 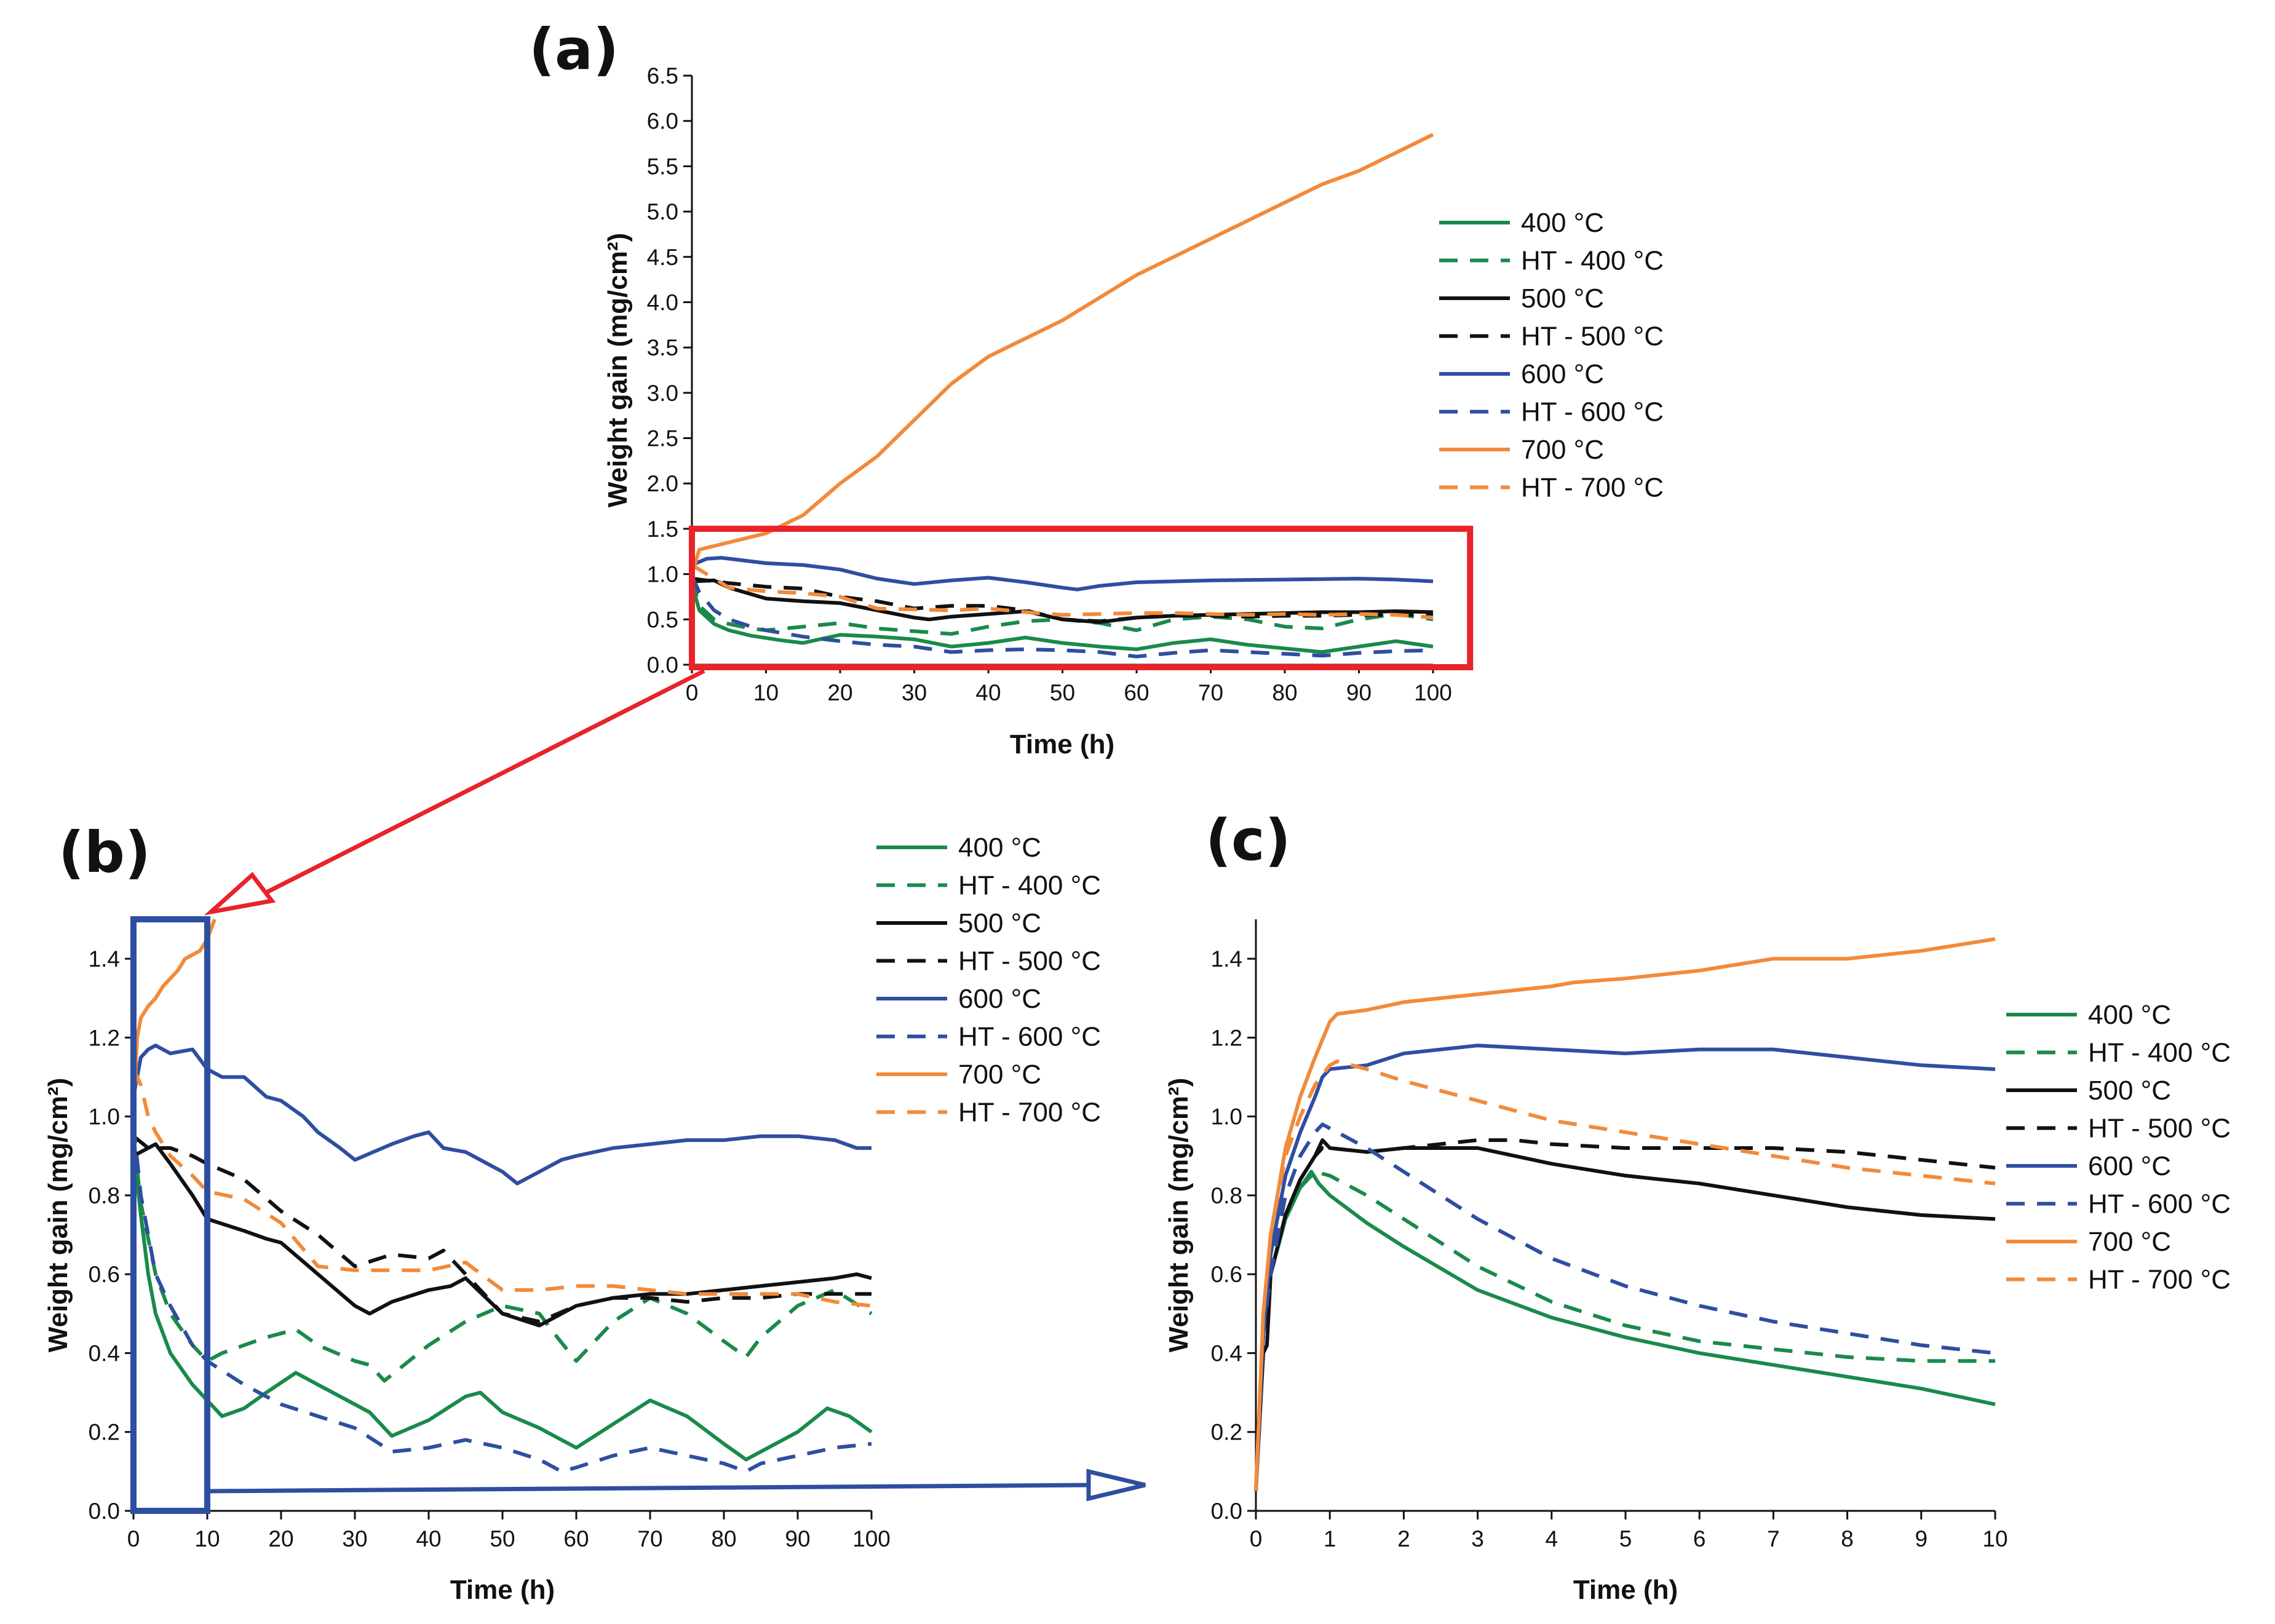 I want to click on series-line-ht-500-c, so click(x=1625, y=1315).